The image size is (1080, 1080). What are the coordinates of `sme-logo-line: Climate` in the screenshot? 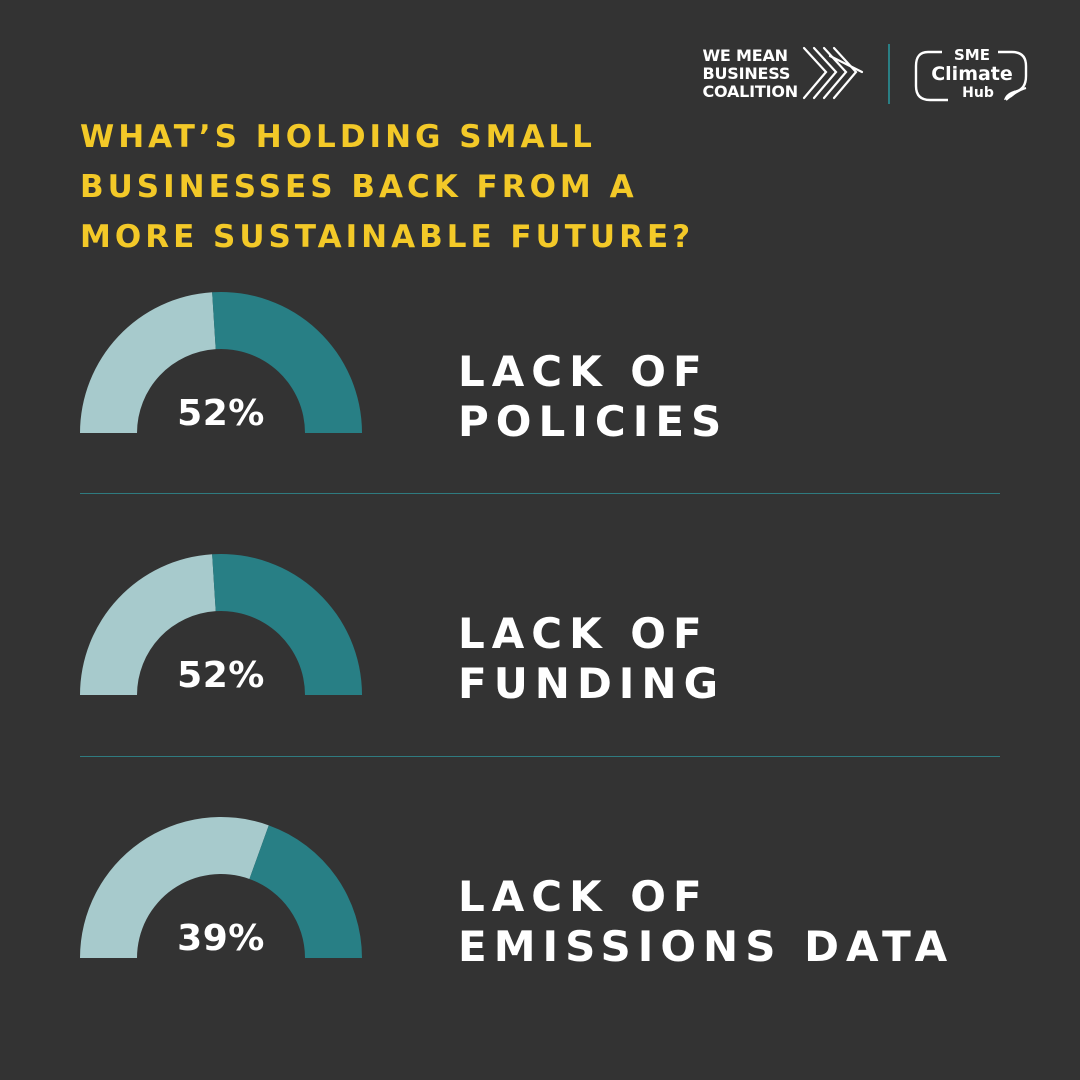 It's located at (972, 74).